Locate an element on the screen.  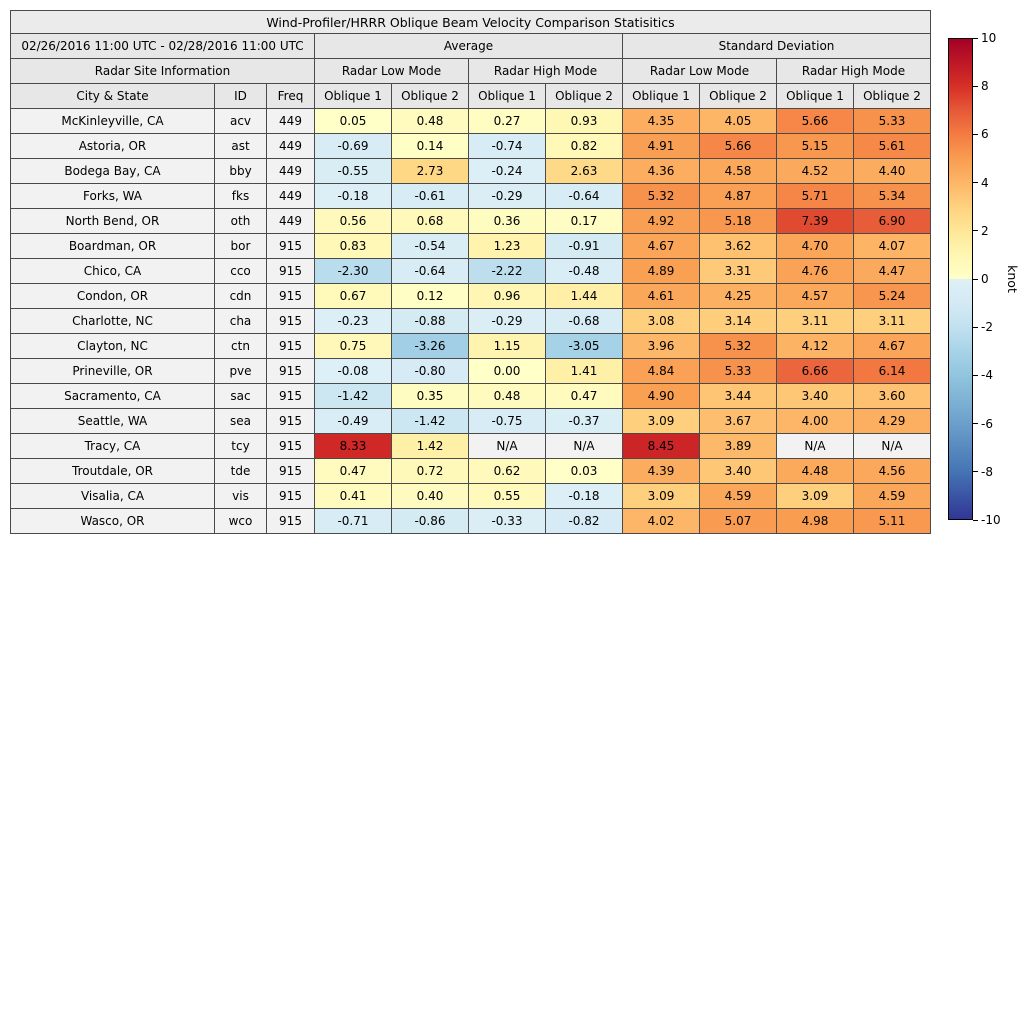
value-cell: 1.15 is located at coordinates (507, 346).